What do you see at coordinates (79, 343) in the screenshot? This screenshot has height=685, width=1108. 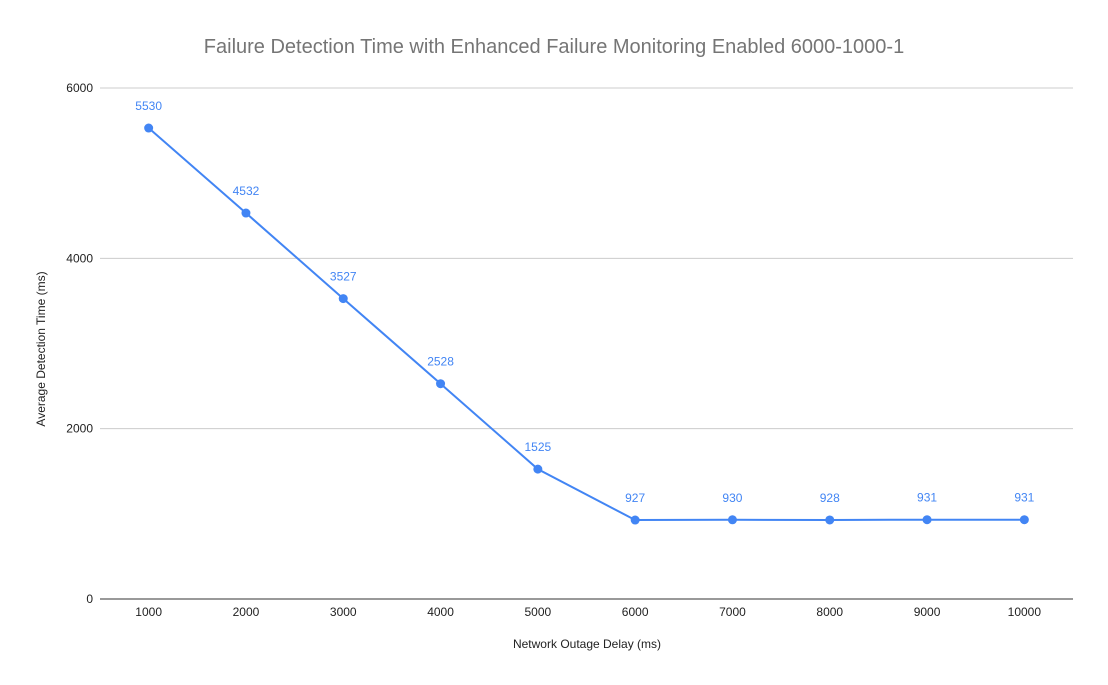 I see `y-axis-ticks: 0 2000 4000 6000` at bounding box center [79, 343].